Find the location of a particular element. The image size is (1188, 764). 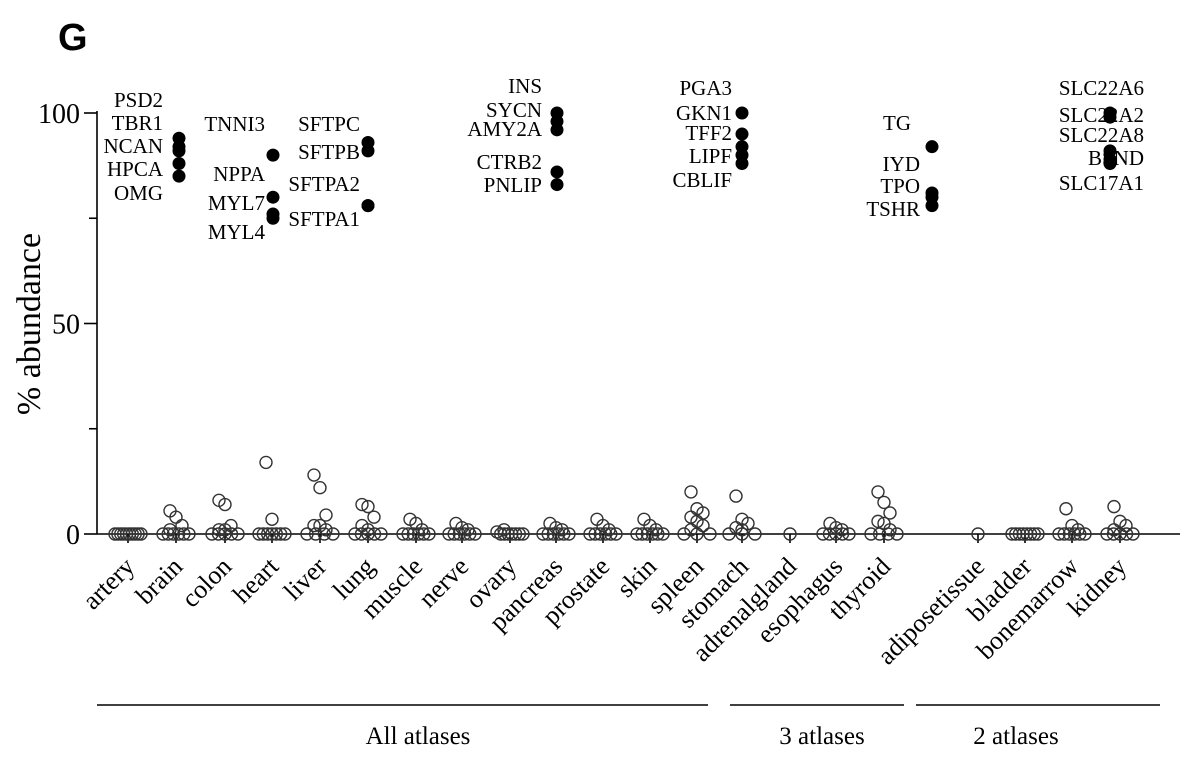

gene-label: LIPF is located at coordinates (710, 156).